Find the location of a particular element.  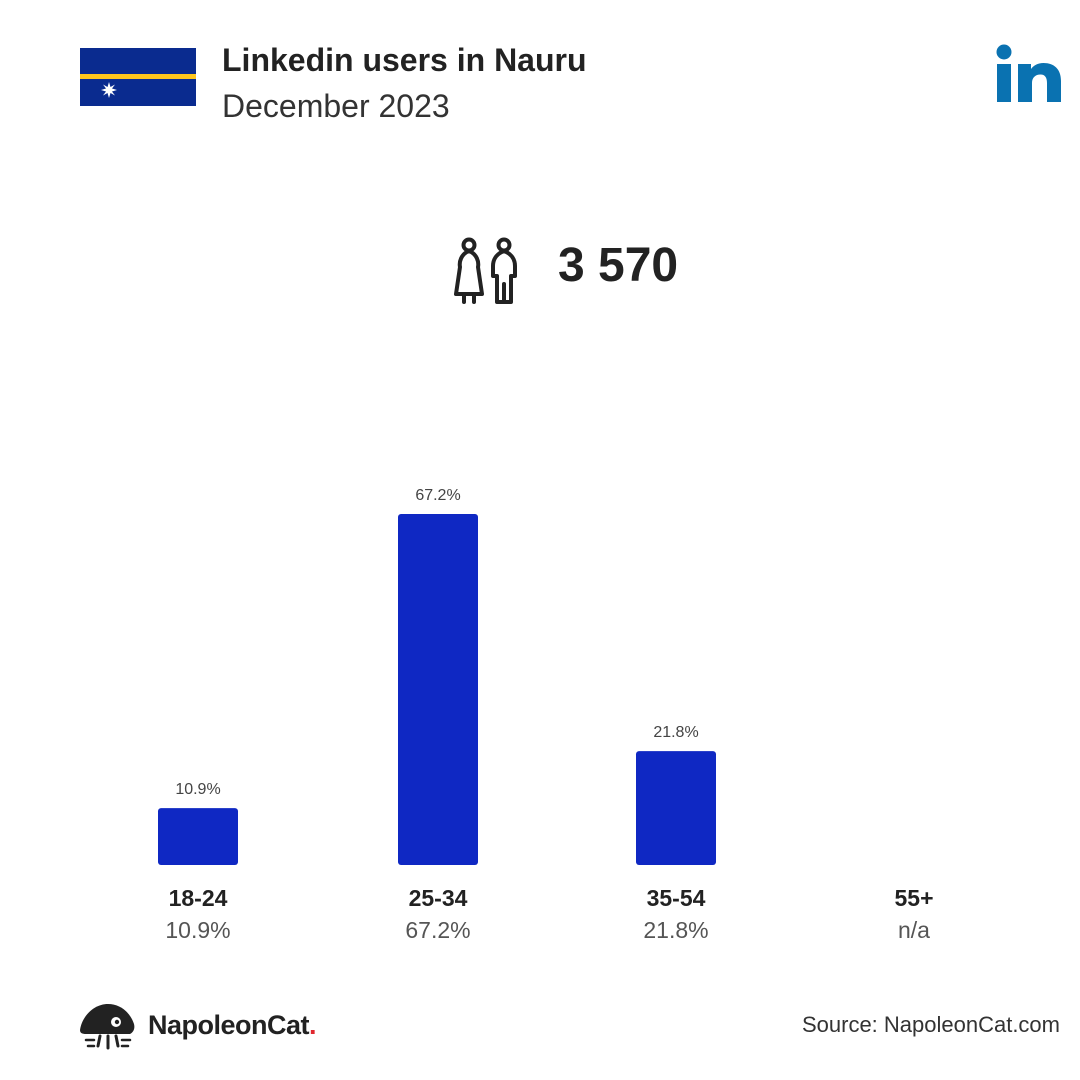

bar-value-label: 21.8% is located at coordinates (675, 732).